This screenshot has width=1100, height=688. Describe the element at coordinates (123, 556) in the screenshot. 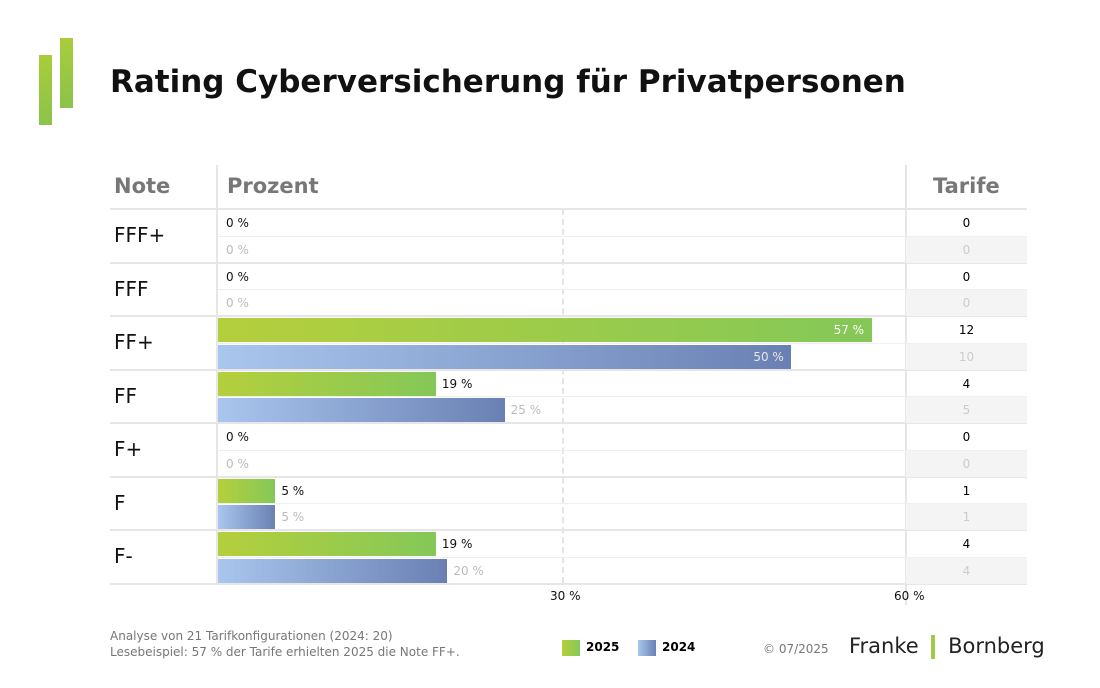

I see `note-label: F-` at that location.